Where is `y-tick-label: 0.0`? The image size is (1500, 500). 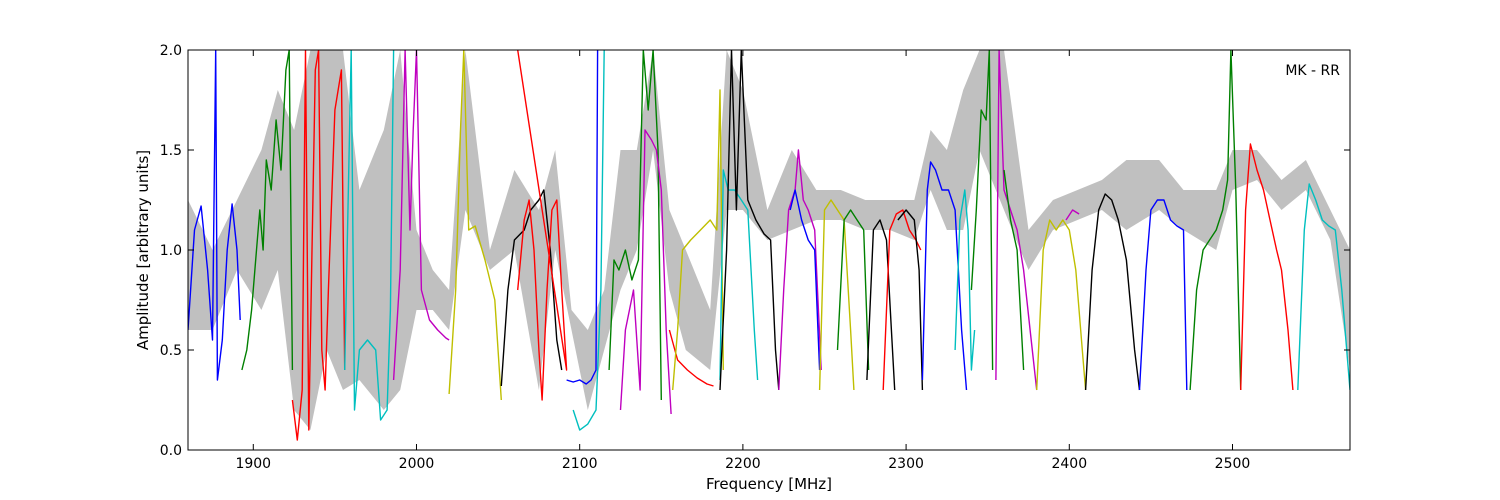 y-tick-label: 0.0 is located at coordinates (171, 451).